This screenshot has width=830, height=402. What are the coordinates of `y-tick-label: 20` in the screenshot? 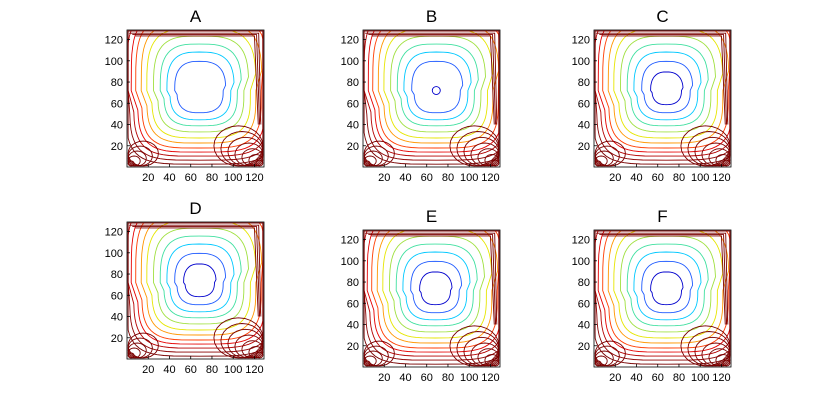 It's located at (353, 347).